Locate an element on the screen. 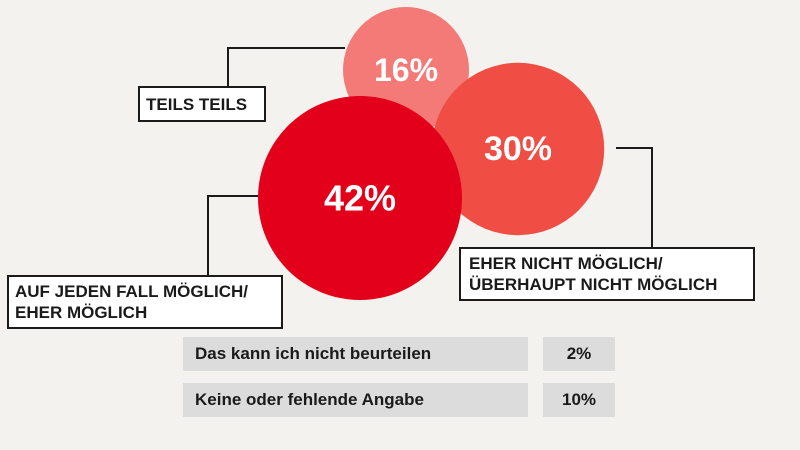  bubble-eher-nicht-moeglich is located at coordinates (518, 149).